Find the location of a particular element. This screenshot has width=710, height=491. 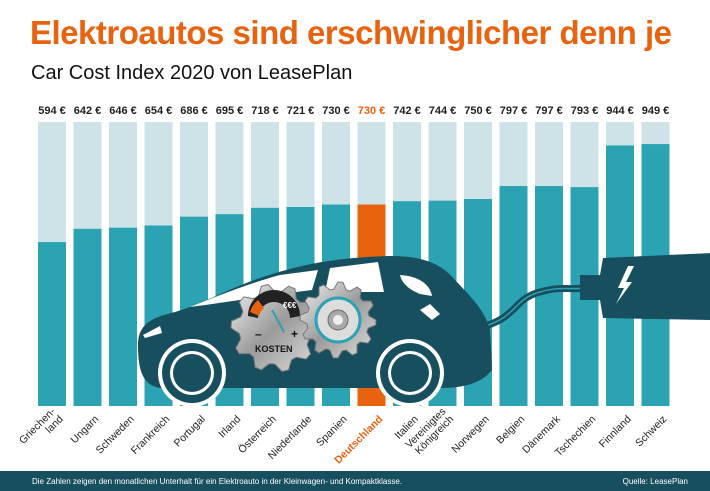

svg-text: Schweiz is located at coordinates (651, 431).